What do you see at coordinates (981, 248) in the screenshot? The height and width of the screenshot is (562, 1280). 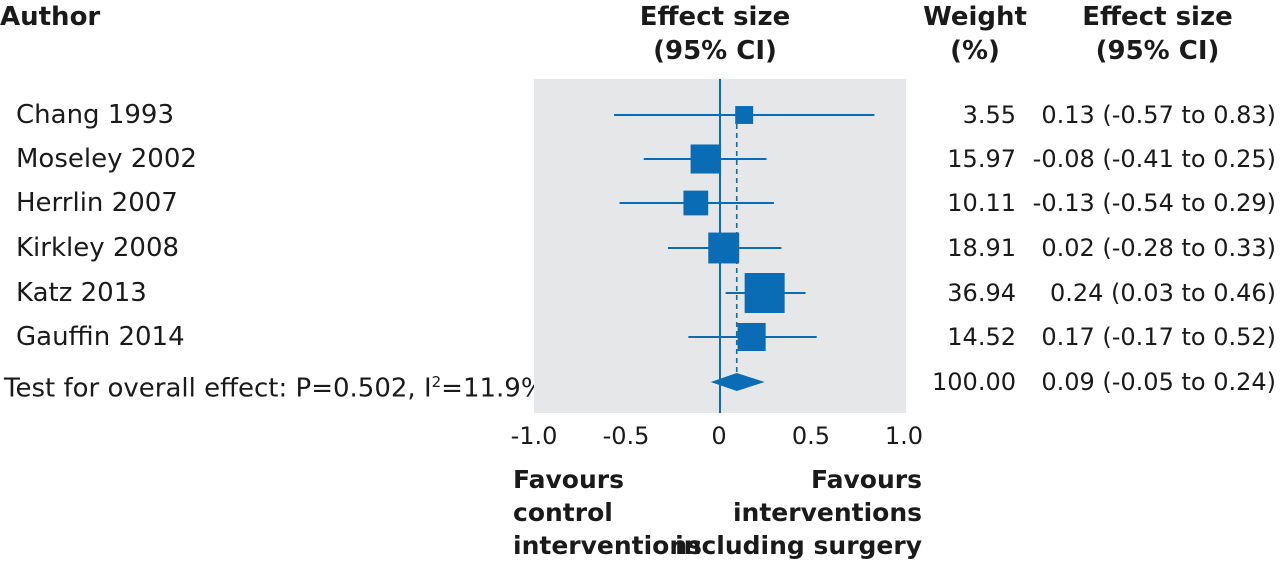 I see `weight-value: 18.91` at bounding box center [981, 248].